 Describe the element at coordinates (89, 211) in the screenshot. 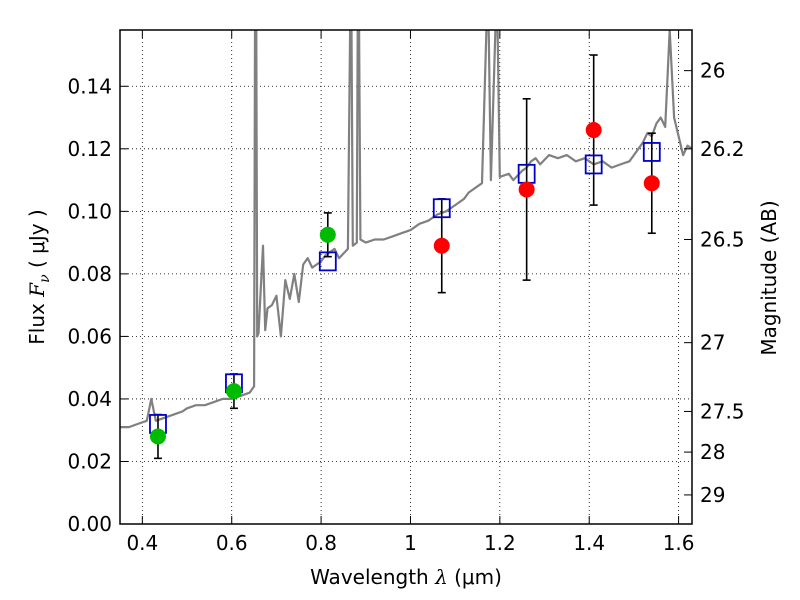

I see `y-tick-label: 0.10` at that location.